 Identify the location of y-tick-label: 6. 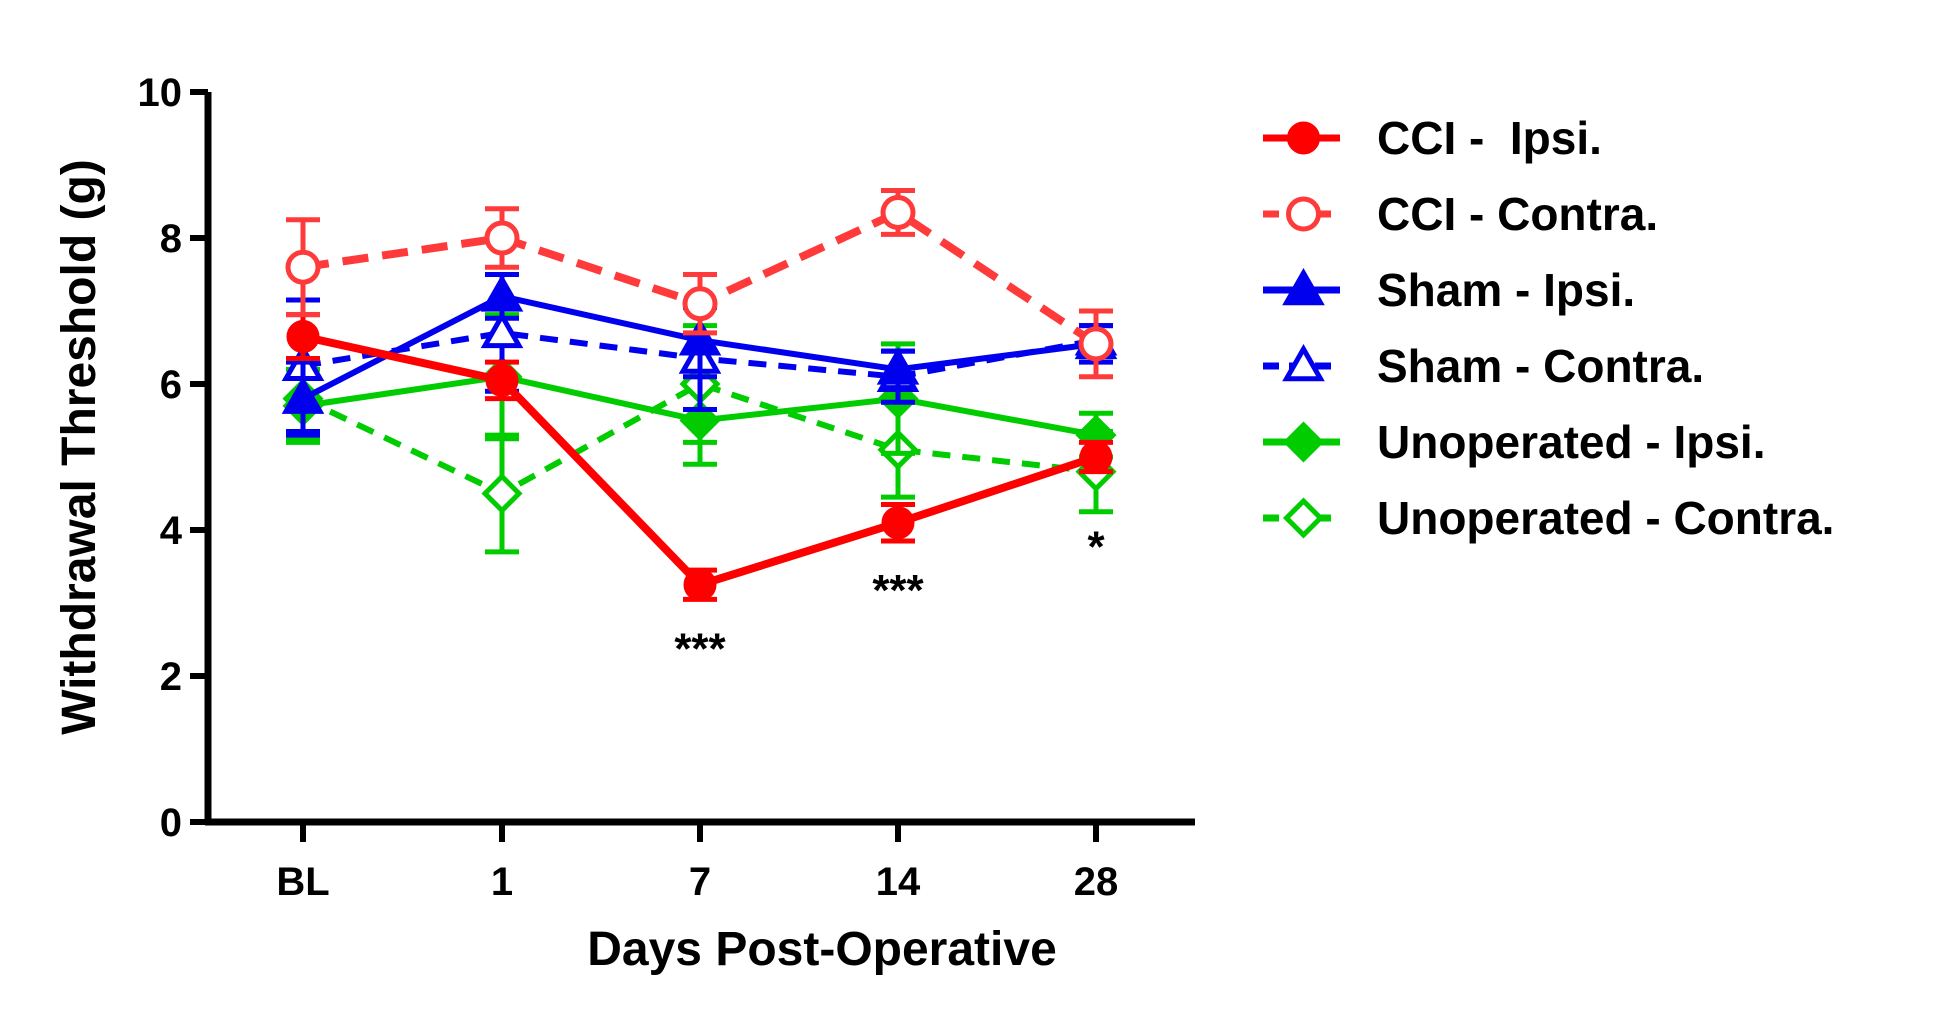
(171, 385).